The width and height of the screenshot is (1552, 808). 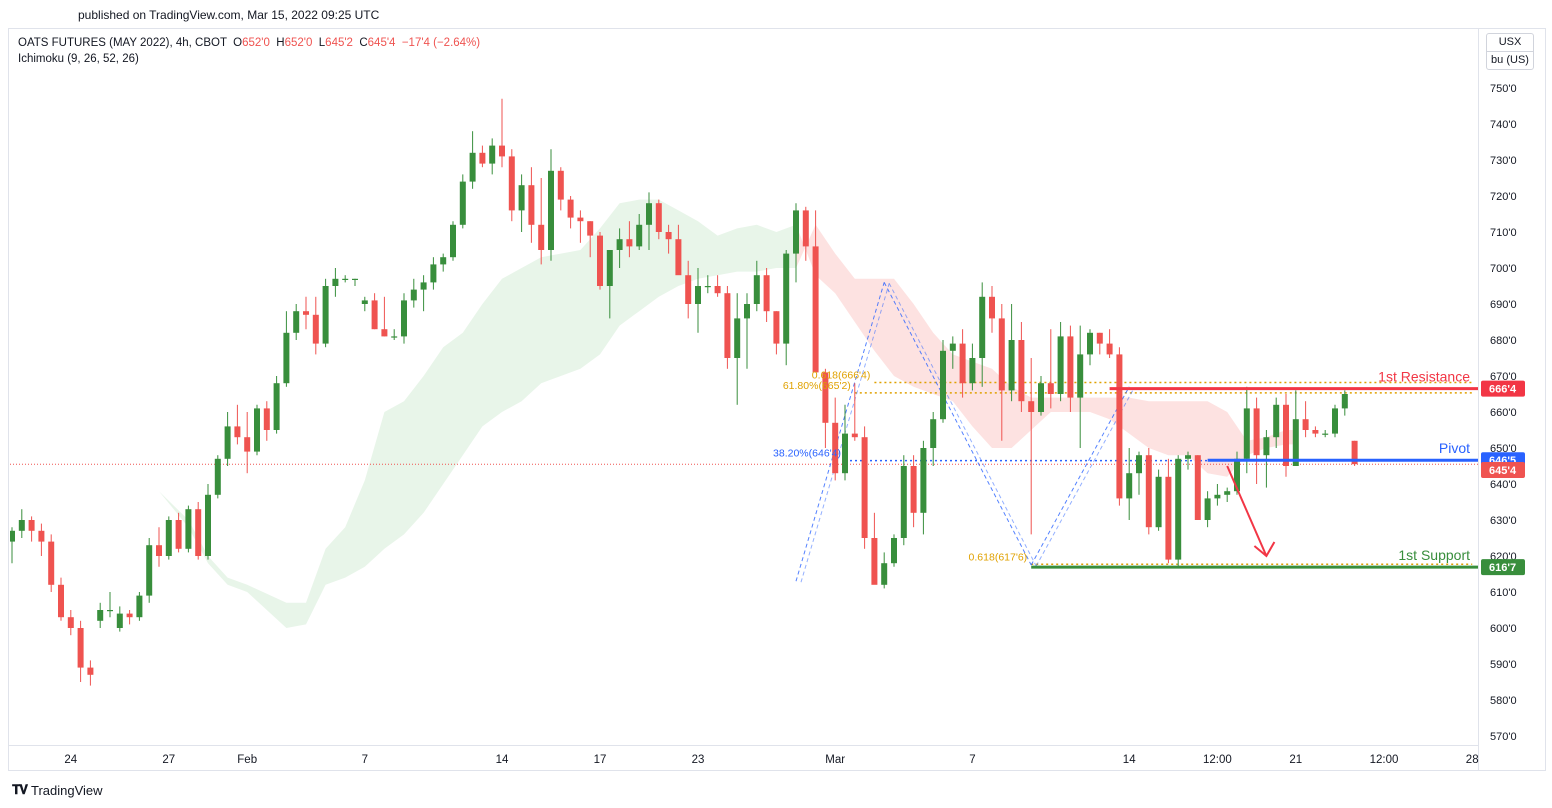 What do you see at coordinates (363, 43) in the screenshot?
I see `close-label: C` at bounding box center [363, 43].